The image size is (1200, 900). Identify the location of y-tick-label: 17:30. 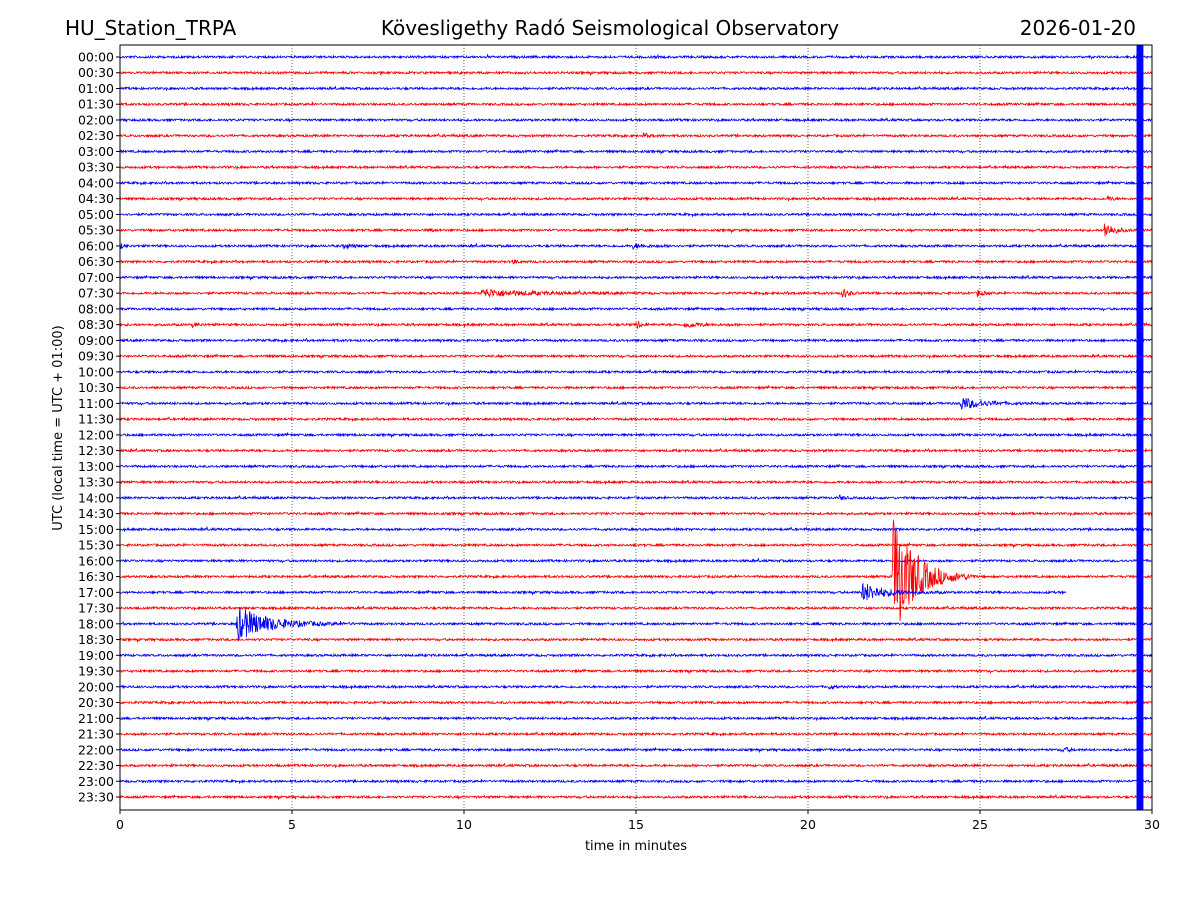
(96, 608).